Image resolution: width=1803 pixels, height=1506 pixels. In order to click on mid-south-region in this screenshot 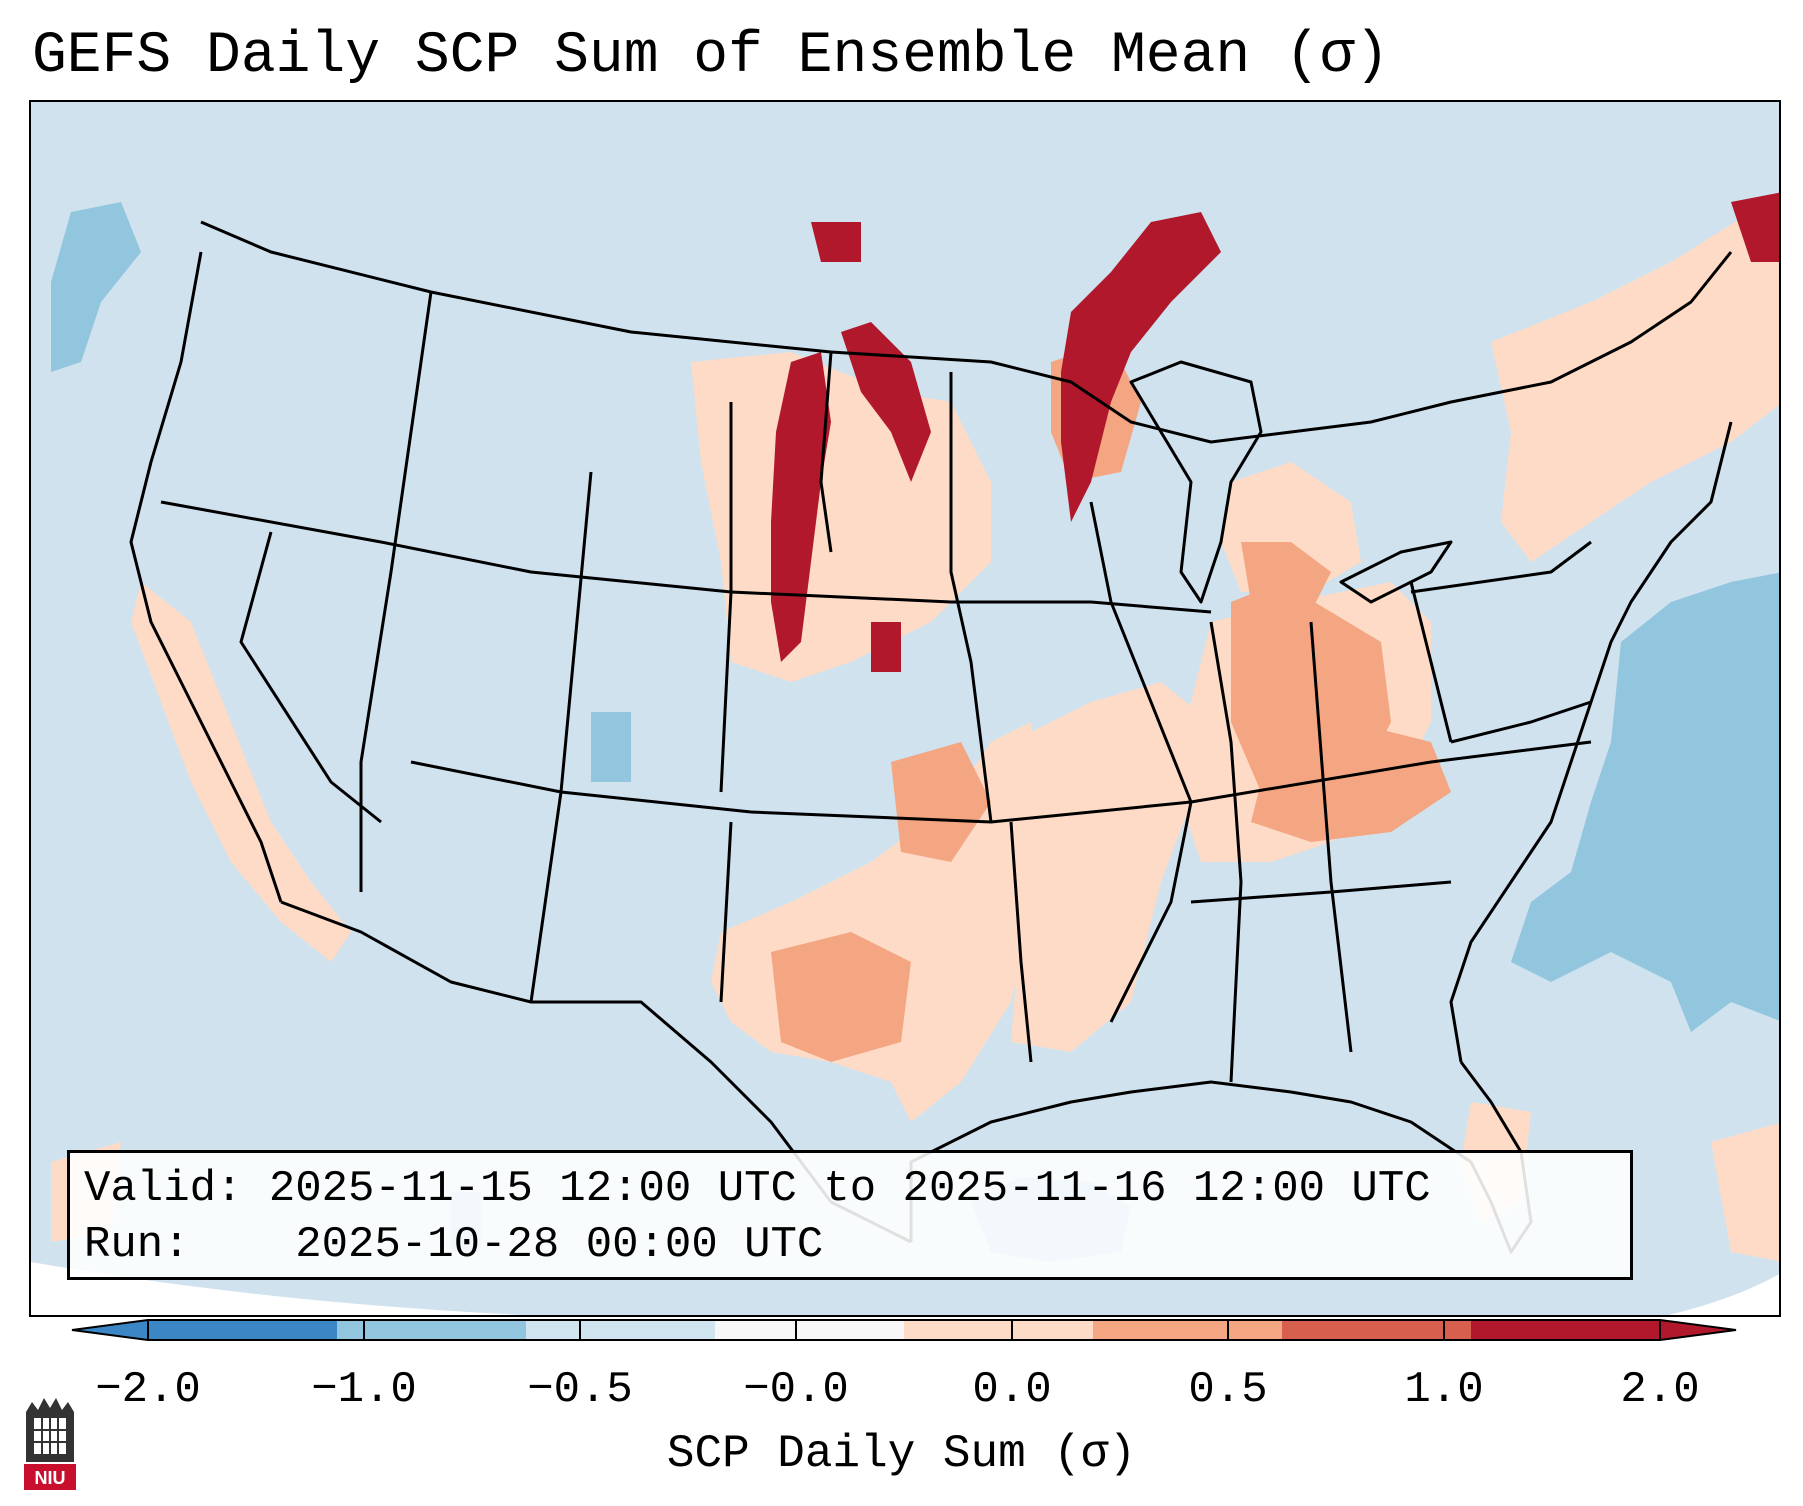, I will do `click(1111, 867)`.